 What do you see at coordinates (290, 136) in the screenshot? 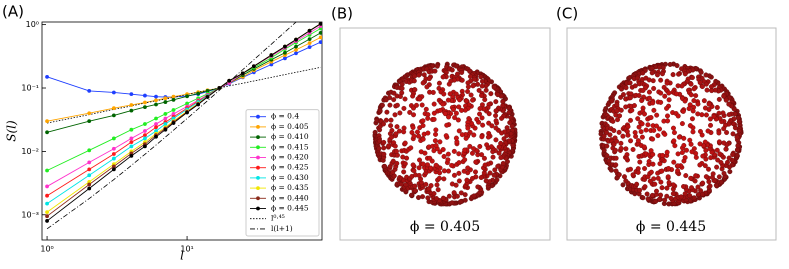
I see `legend-label: ϕ = 0.410` at bounding box center [290, 136].